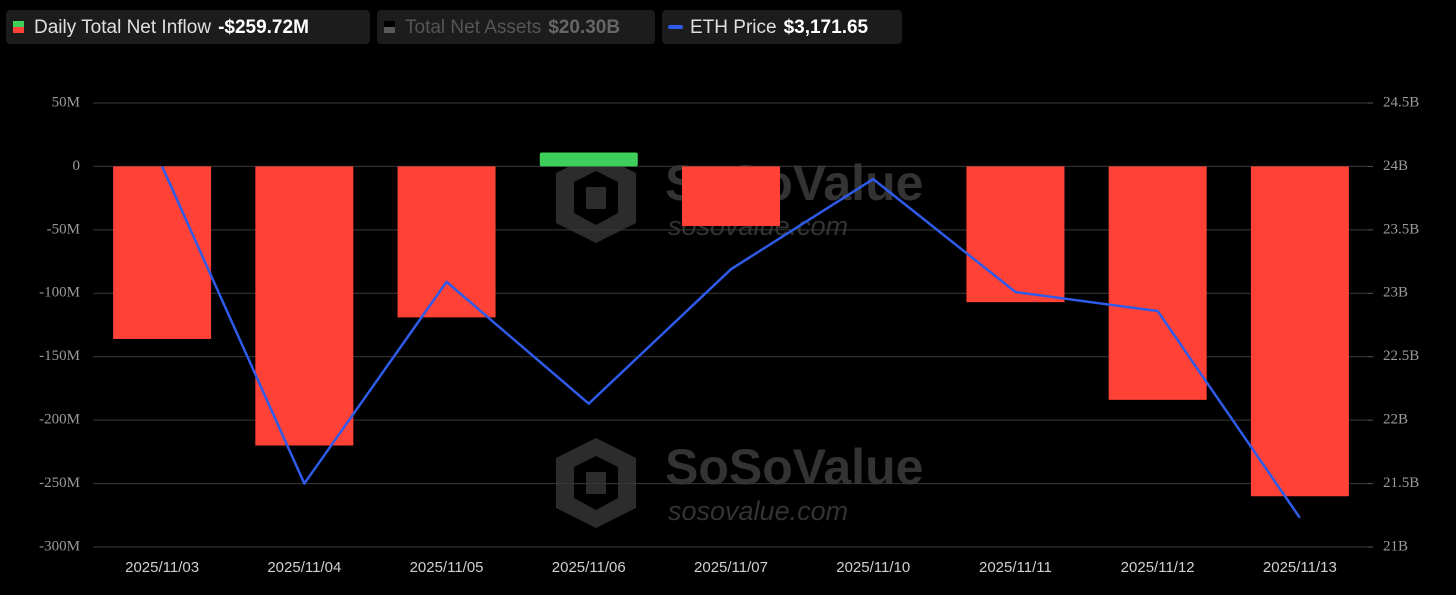 Image resolution: width=1456 pixels, height=595 pixels. I want to click on legend-item: Daily Total Net Inflow -$259.72M, so click(188, 27).